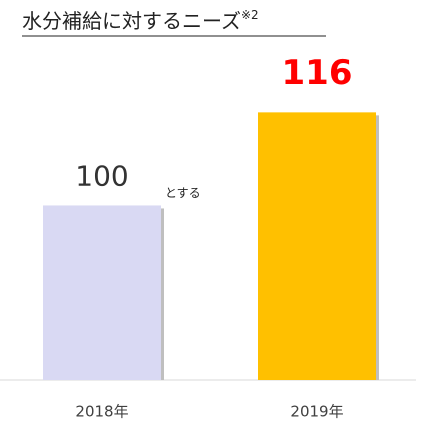  I want to click on bar, so click(102, 292).